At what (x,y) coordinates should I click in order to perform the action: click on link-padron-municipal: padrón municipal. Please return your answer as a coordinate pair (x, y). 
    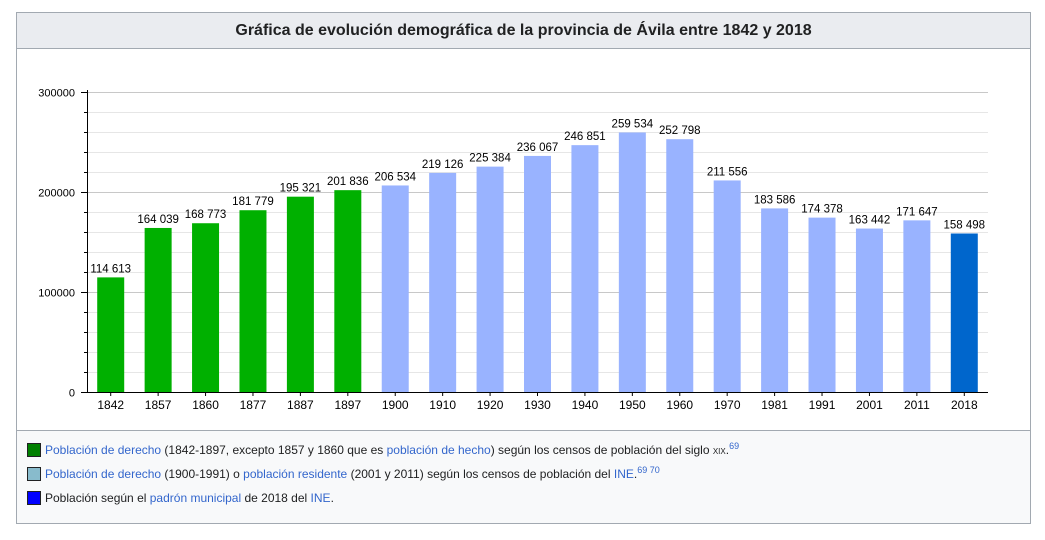
    Looking at the image, I should click on (195, 498).